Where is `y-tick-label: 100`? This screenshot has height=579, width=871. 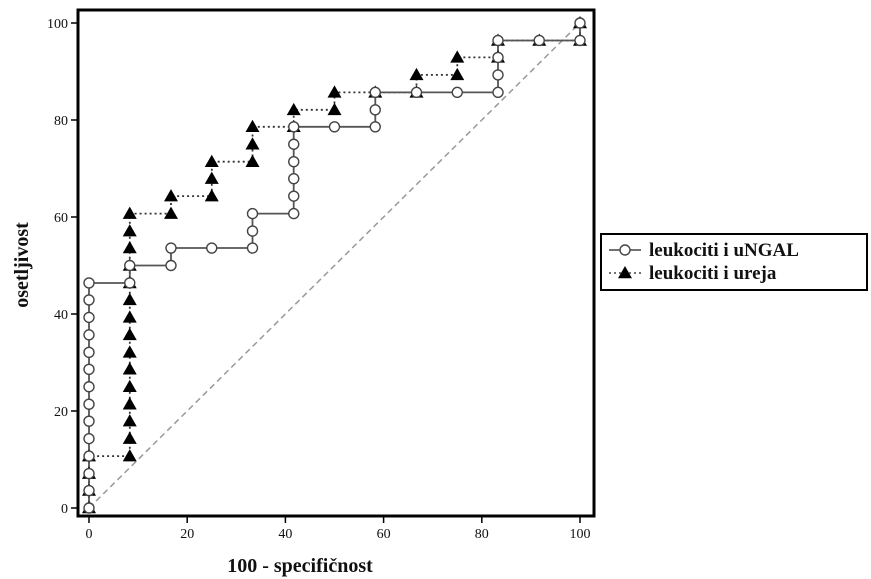 y-tick-label: 100 is located at coordinates (57, 24).